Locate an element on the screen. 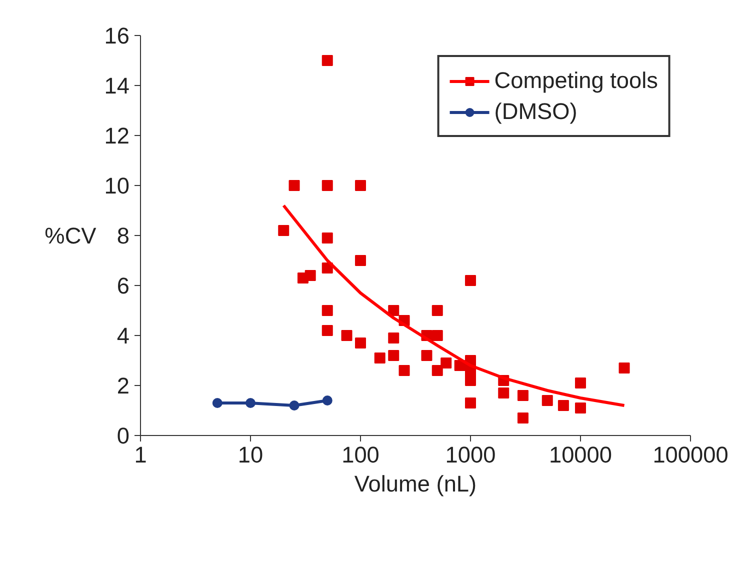 This screenshot has width=756, height=567. y-axis-title: %CV is located at coordinates (71, 235).